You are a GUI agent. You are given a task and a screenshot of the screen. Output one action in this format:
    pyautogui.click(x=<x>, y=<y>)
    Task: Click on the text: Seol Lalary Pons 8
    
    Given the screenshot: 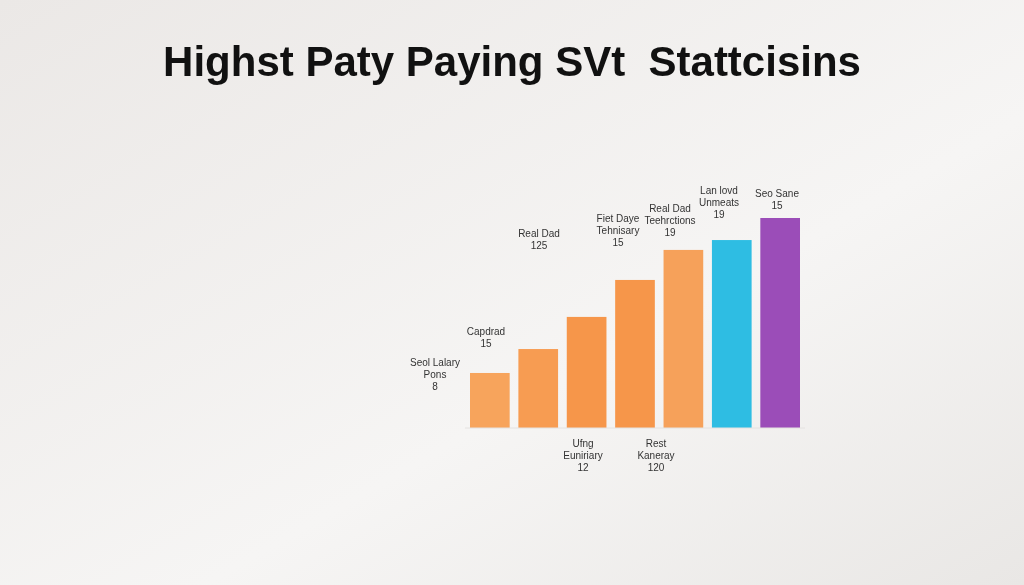 What is the action you would take?
    pyautogui.click(x=435, y=374)
    